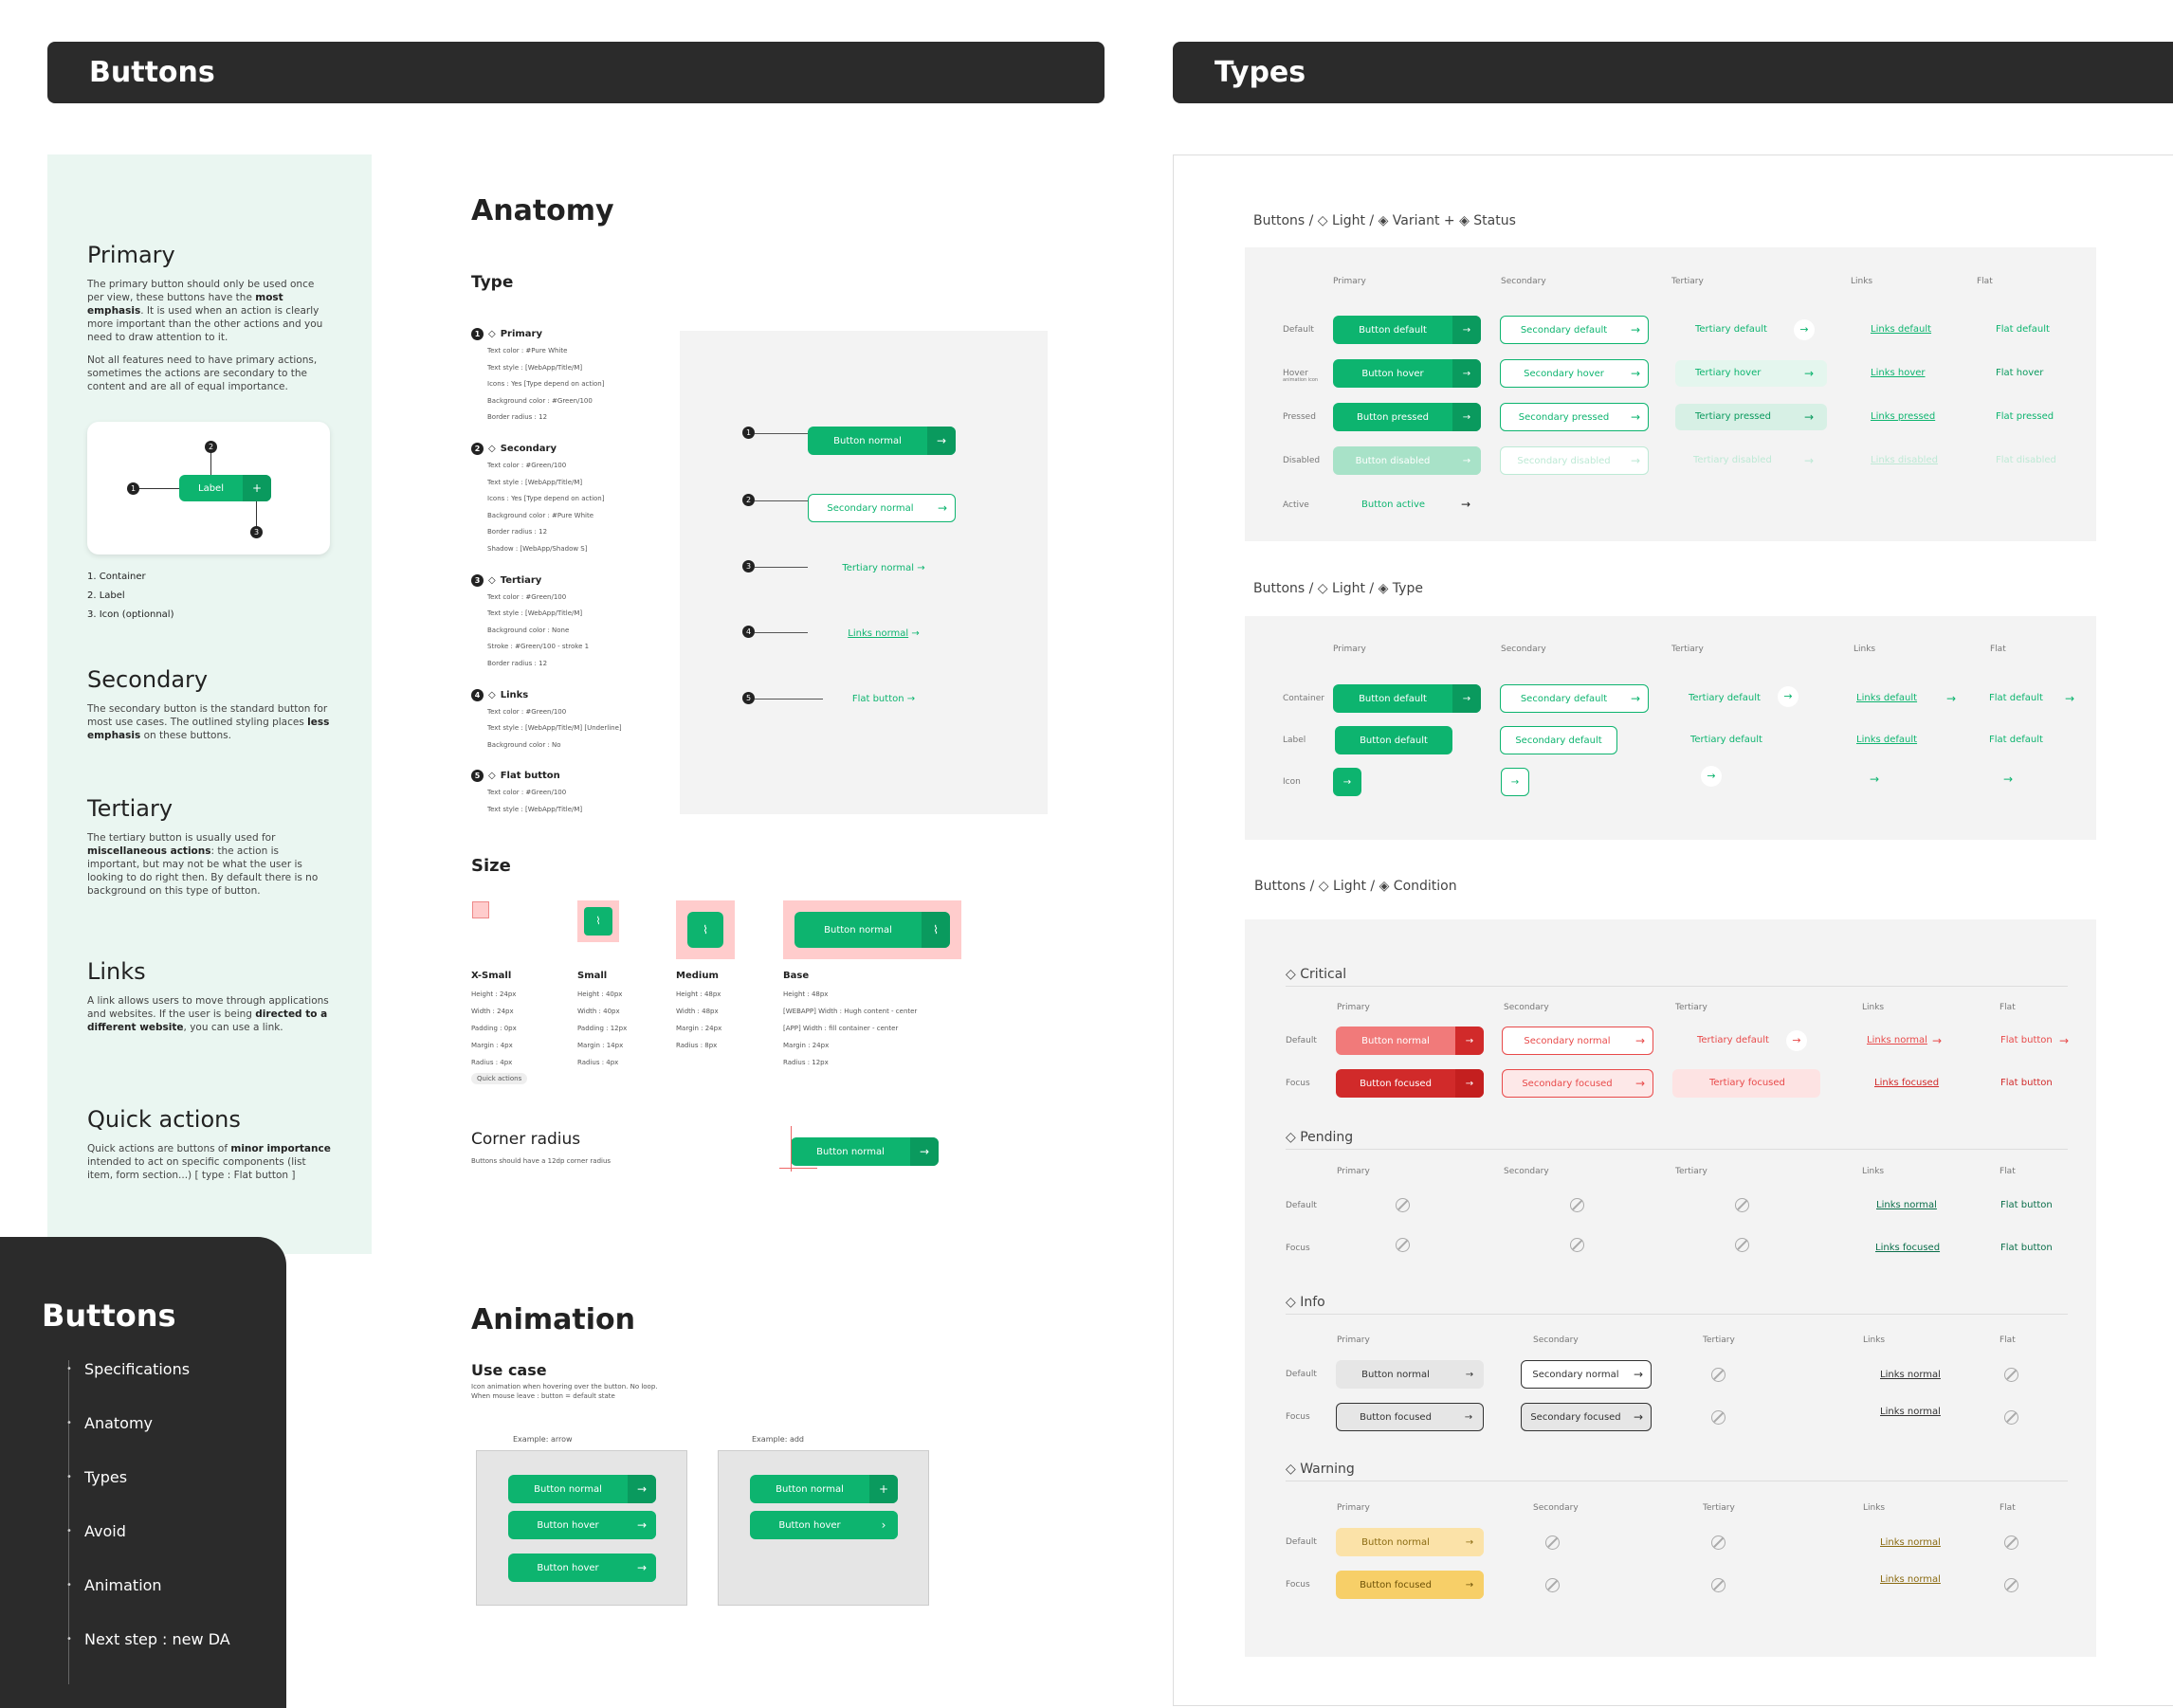 The height and width of the screenshot is (1708, 2173). Describe the element at coordinates (149, 851) in the screenshot. I see `text-bold: miscellaneous actions` at that location.